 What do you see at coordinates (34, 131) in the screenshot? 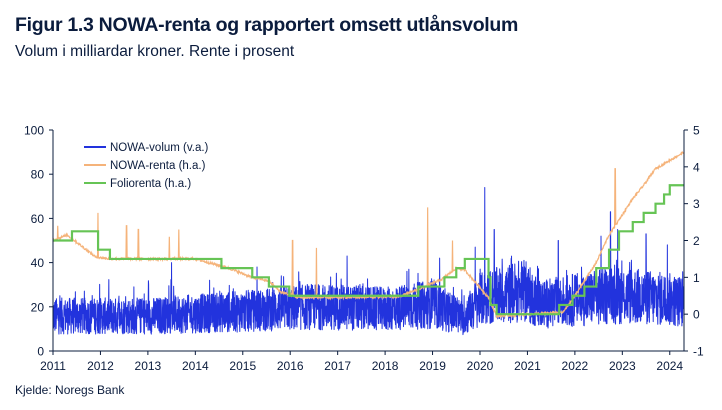
I see `left-tick-label: 100` at bounding box center [34, 131].